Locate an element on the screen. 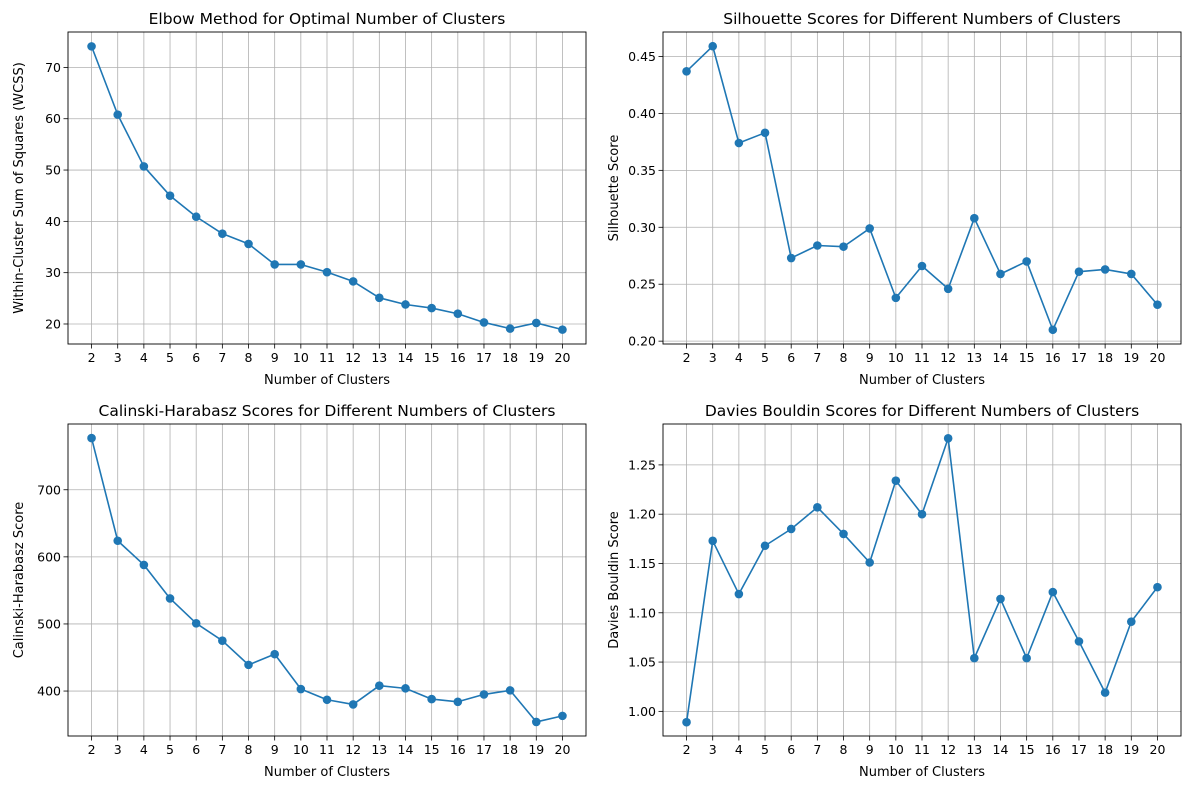 Image resolution: width=1189 pixels, height=790 pixels. x-axis-label: Number of Clusters is located at coordinates (922, 772).